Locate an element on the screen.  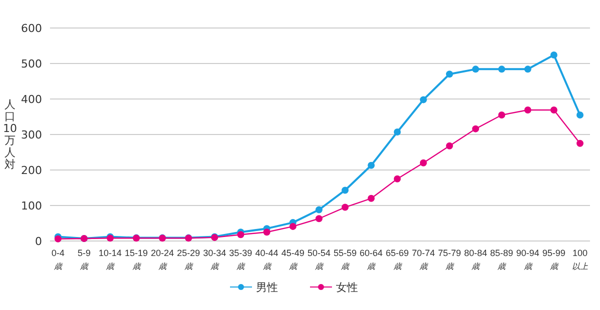
x-tick-label: 15-19 歳 is located at coordinates (136, 259).